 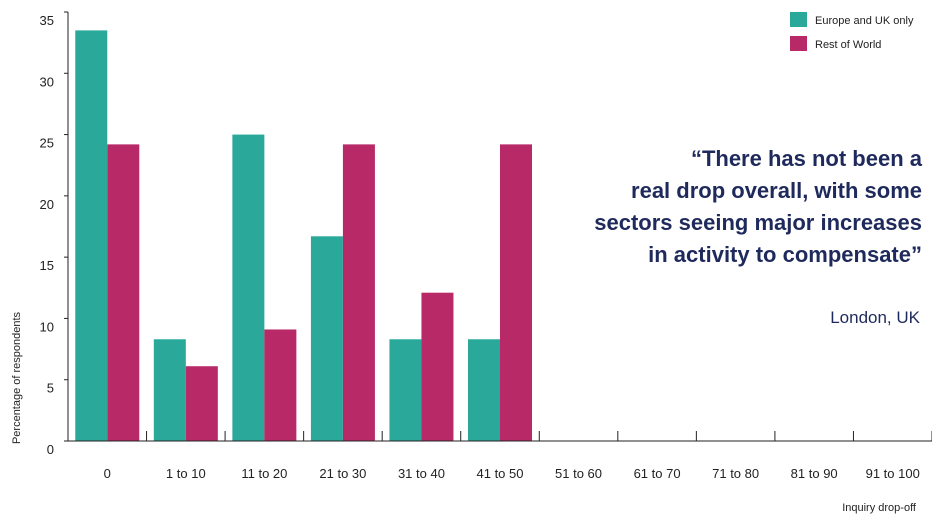 I want to click on quote-line: “There has not been a, so click(x=806, y=158).